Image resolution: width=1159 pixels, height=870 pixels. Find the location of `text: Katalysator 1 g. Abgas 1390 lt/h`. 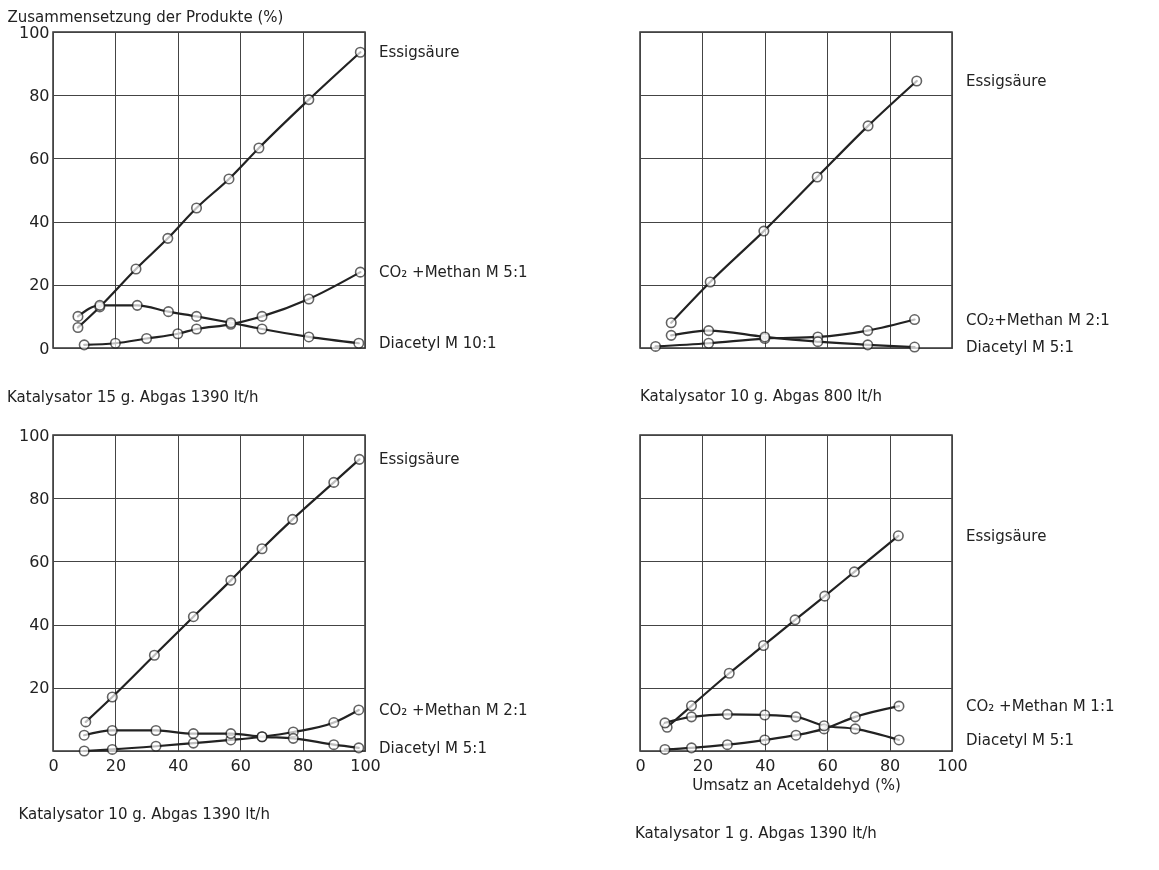

text: Katalysator 1 g. Abgas 1390 lt/h is located at coordinates (755, 833).